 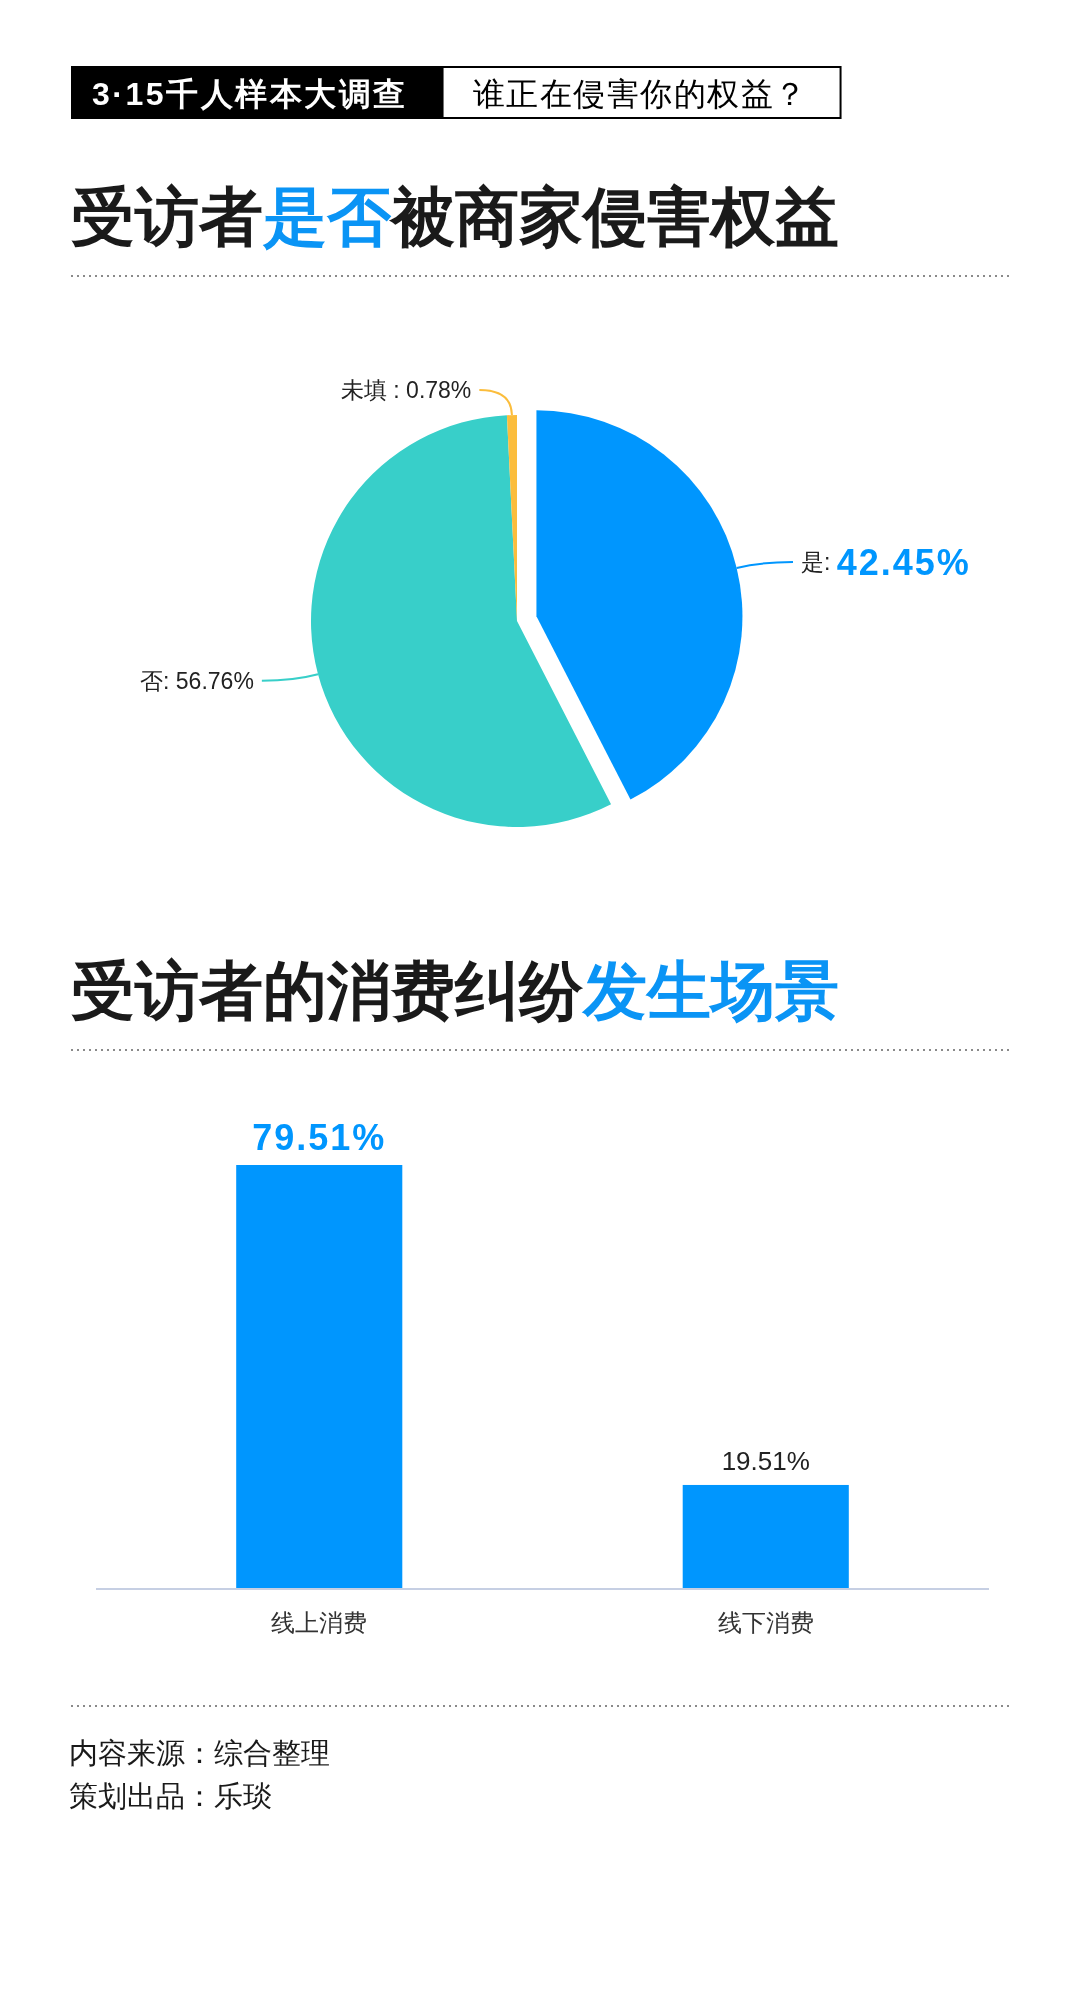 What do you see at coordinates (406, 390) in the screenshot?
I see `label: 未填 : 0.78%` at bounding box center [406, 390].